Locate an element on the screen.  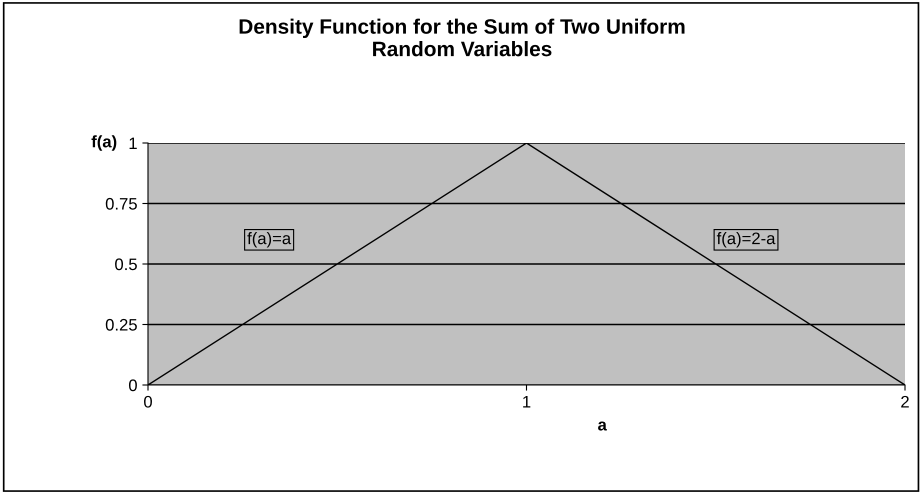
x-axis-title: a is located at coordinates (602, 426).